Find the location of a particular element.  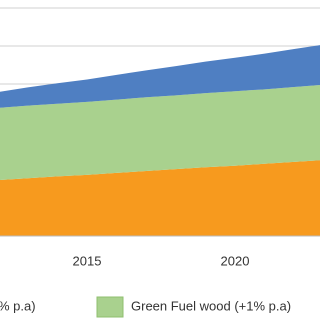

legend-label: Green Fuel wood (+1% p.a) is located at coordinates (211, 305).